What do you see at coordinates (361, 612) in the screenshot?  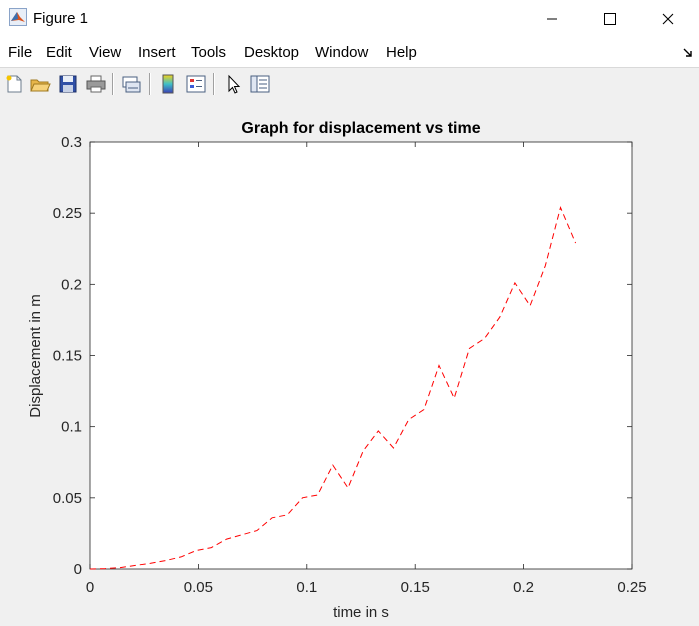 I see `x-axis-label: time in s` at bounding box center [361, 612].